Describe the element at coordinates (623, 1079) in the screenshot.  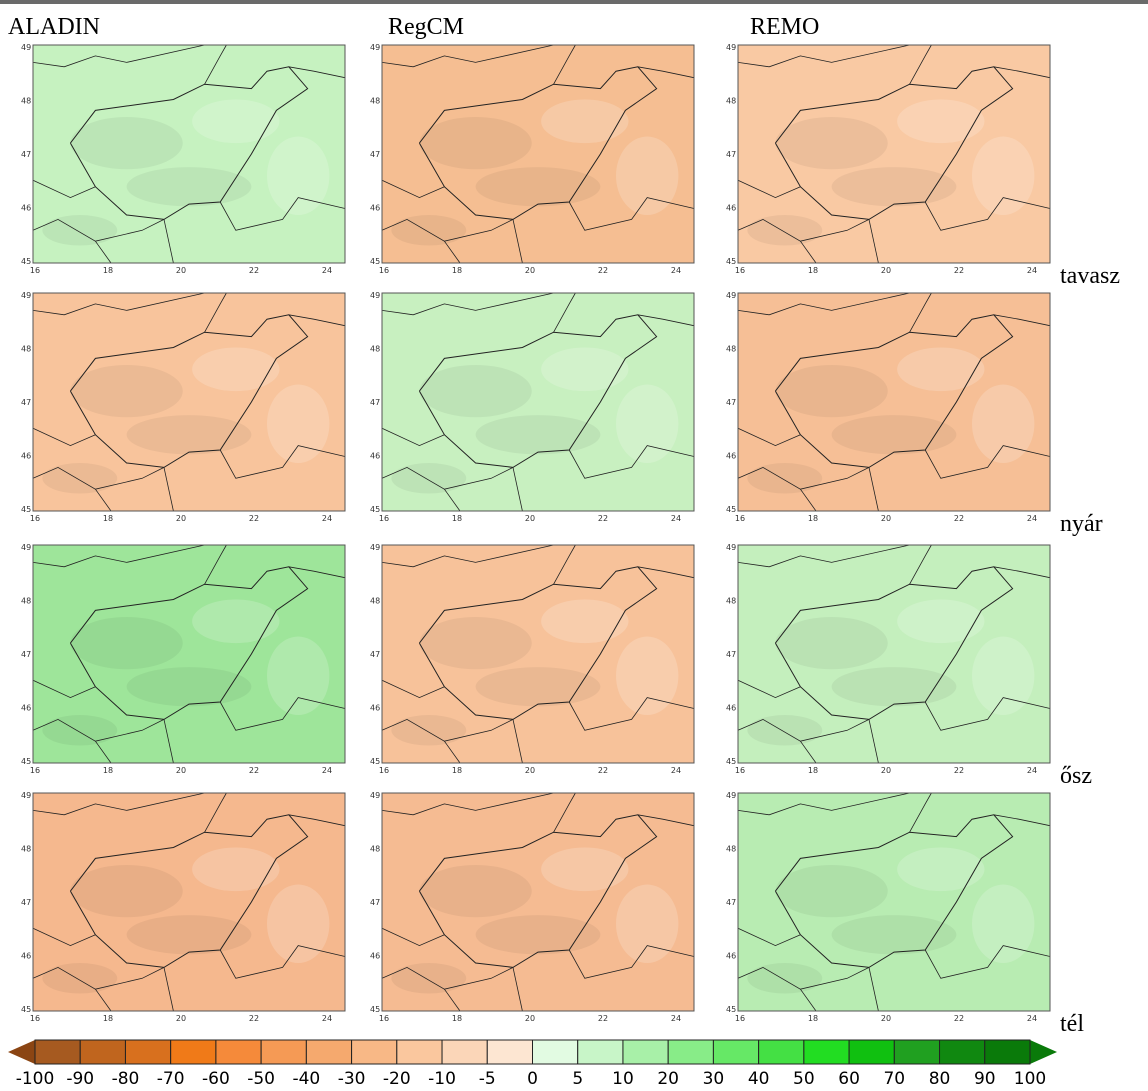
I see `colorbar-label: 10` at that location.